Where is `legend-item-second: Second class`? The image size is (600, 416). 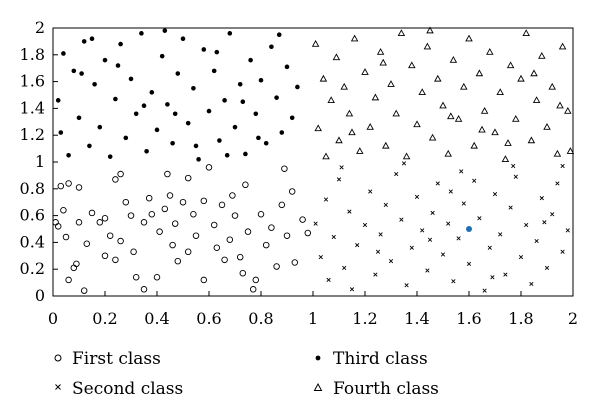 legend-item-second: Second class is located at coordinates (119, 389).